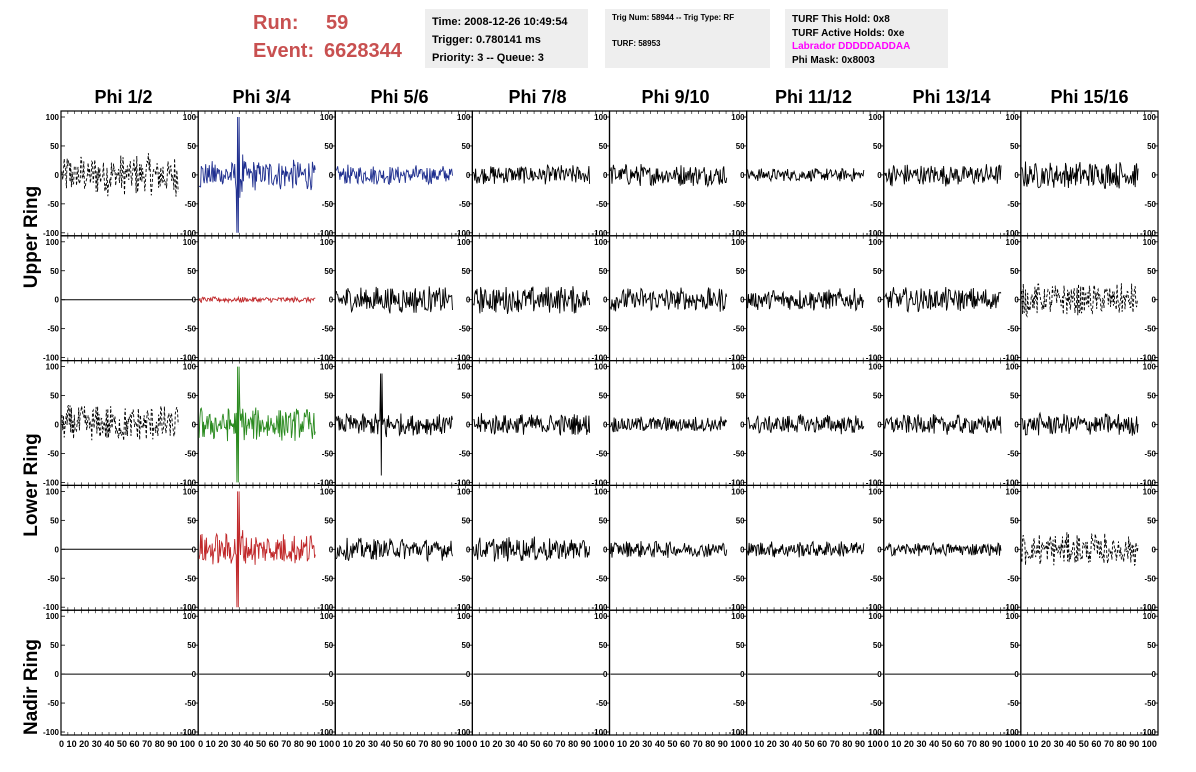 The image size is (1196, 772). I want to click on event-number: 6628344, so click(363, 51).